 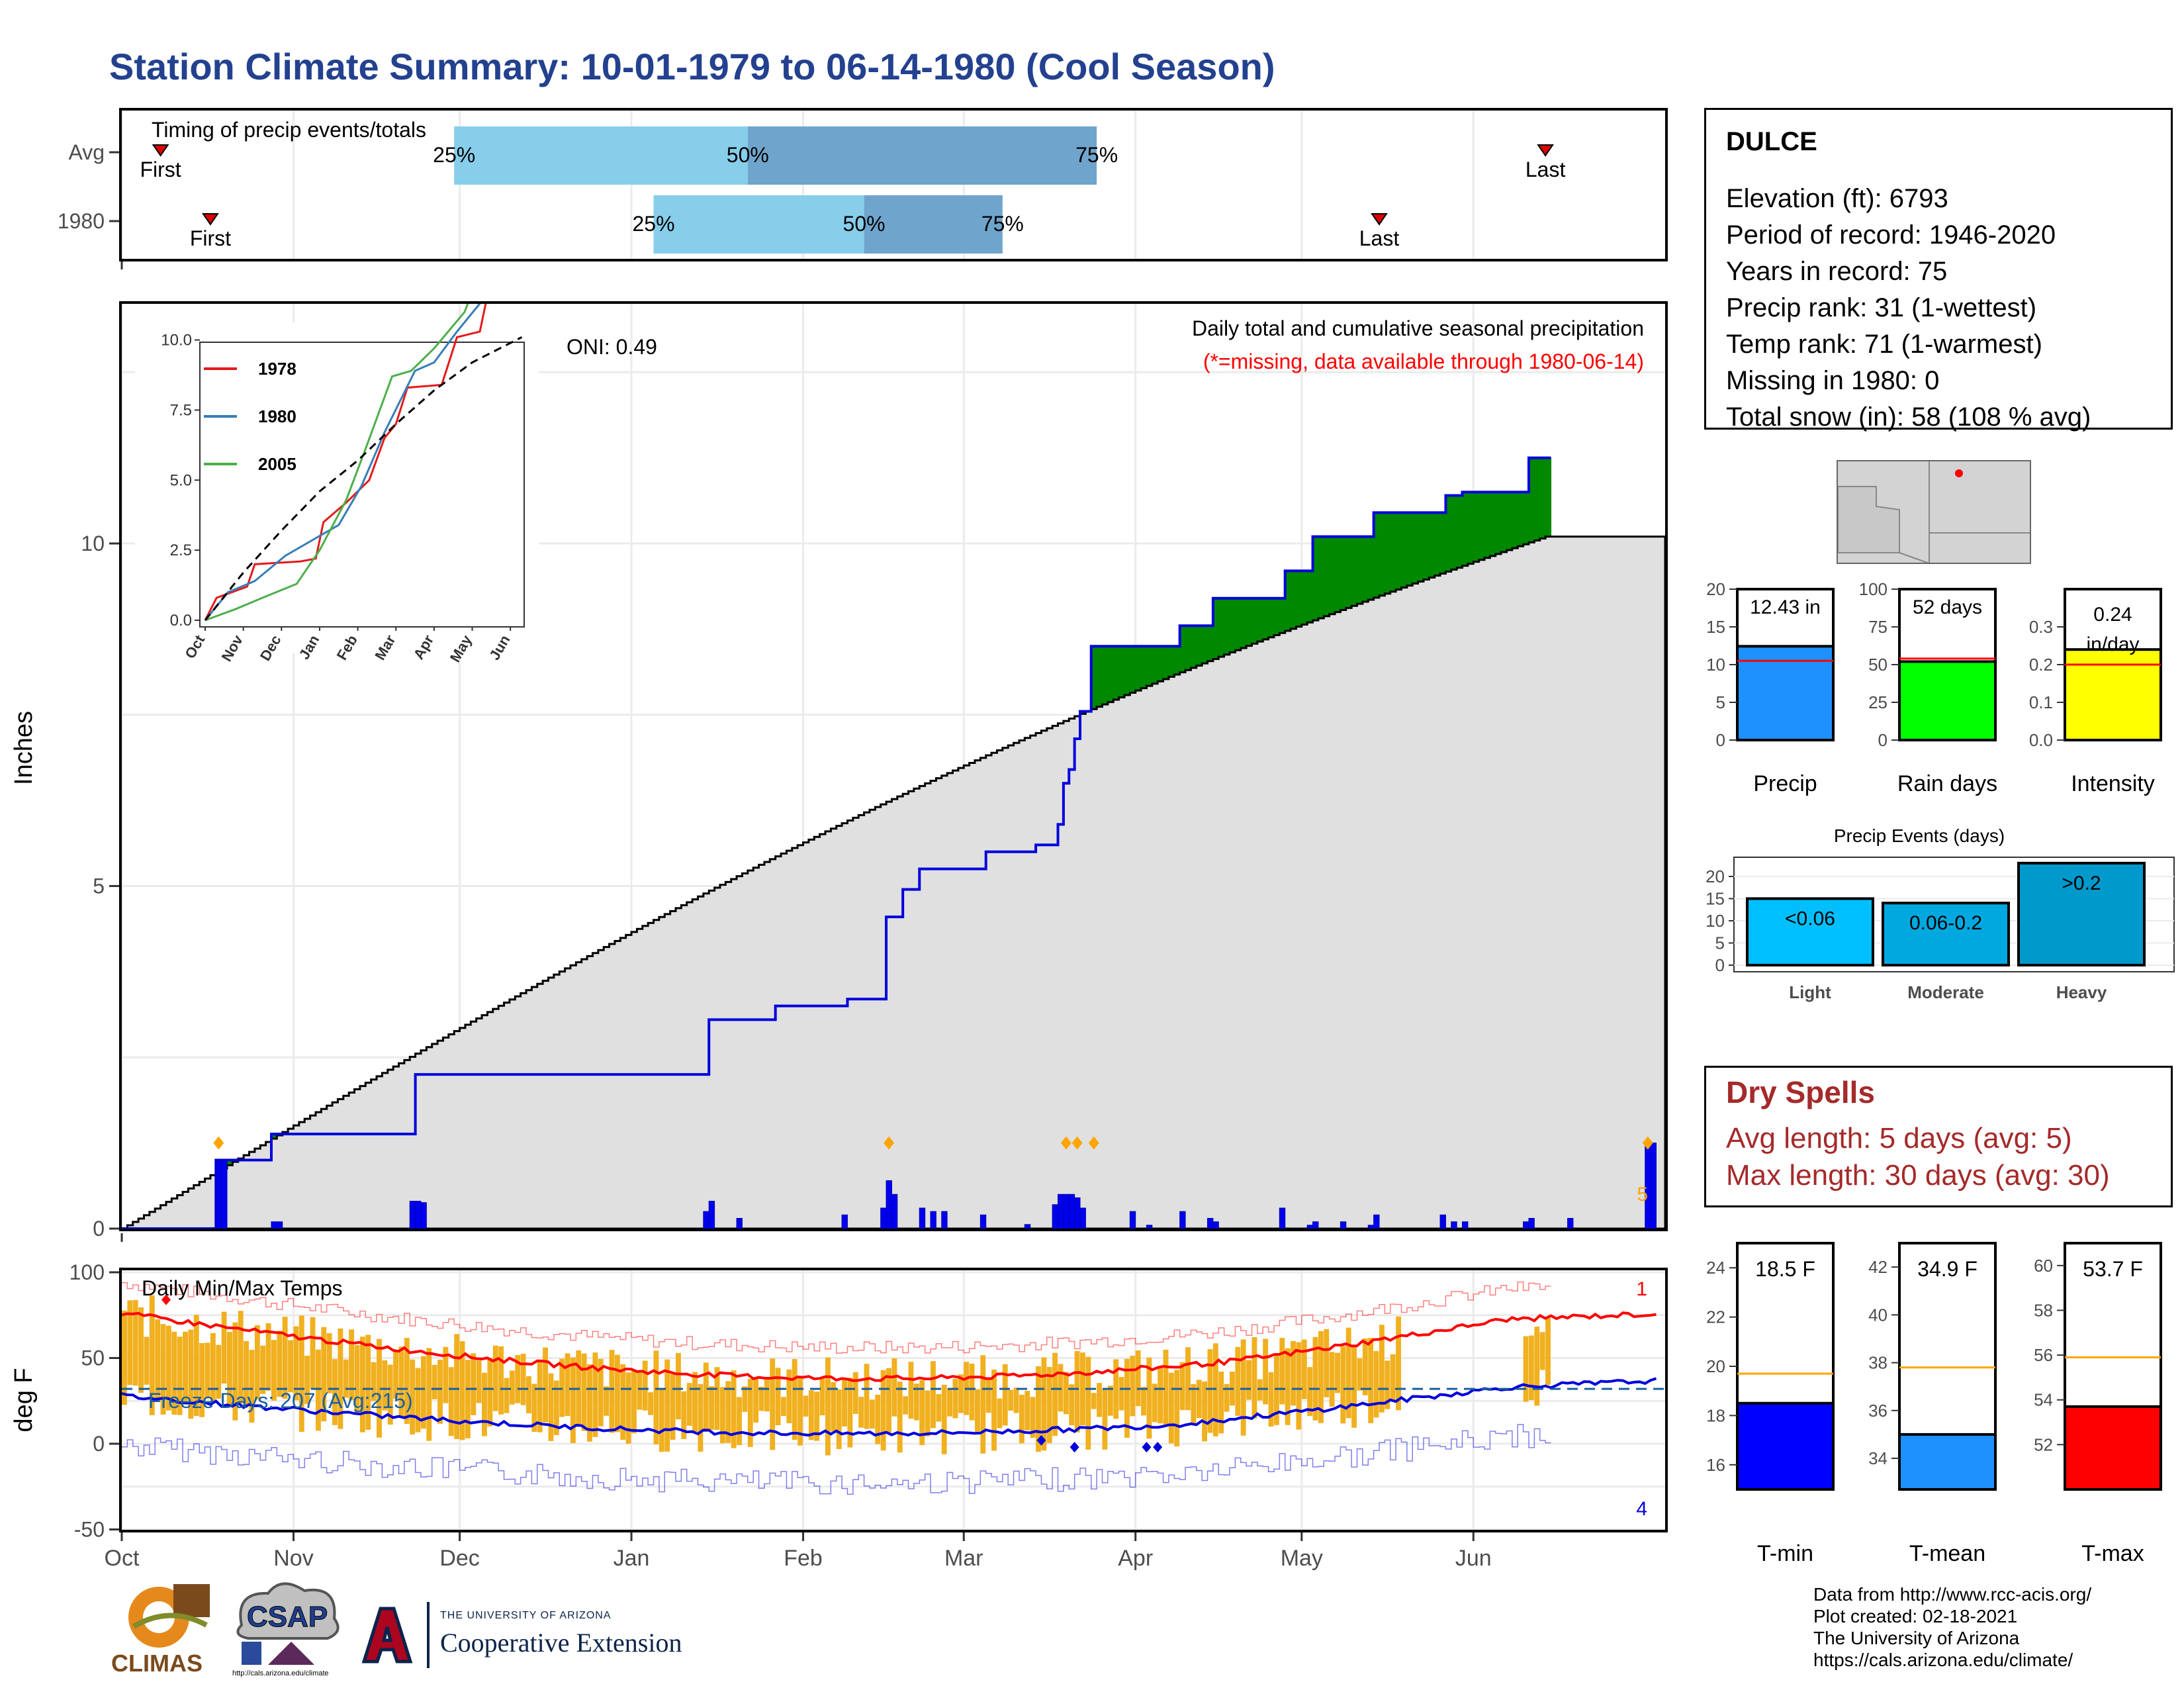 What do you see at coordinates (293, 1558) in the screenshot?
I see `month-label: Nov` at bounding box center [293, 1558].